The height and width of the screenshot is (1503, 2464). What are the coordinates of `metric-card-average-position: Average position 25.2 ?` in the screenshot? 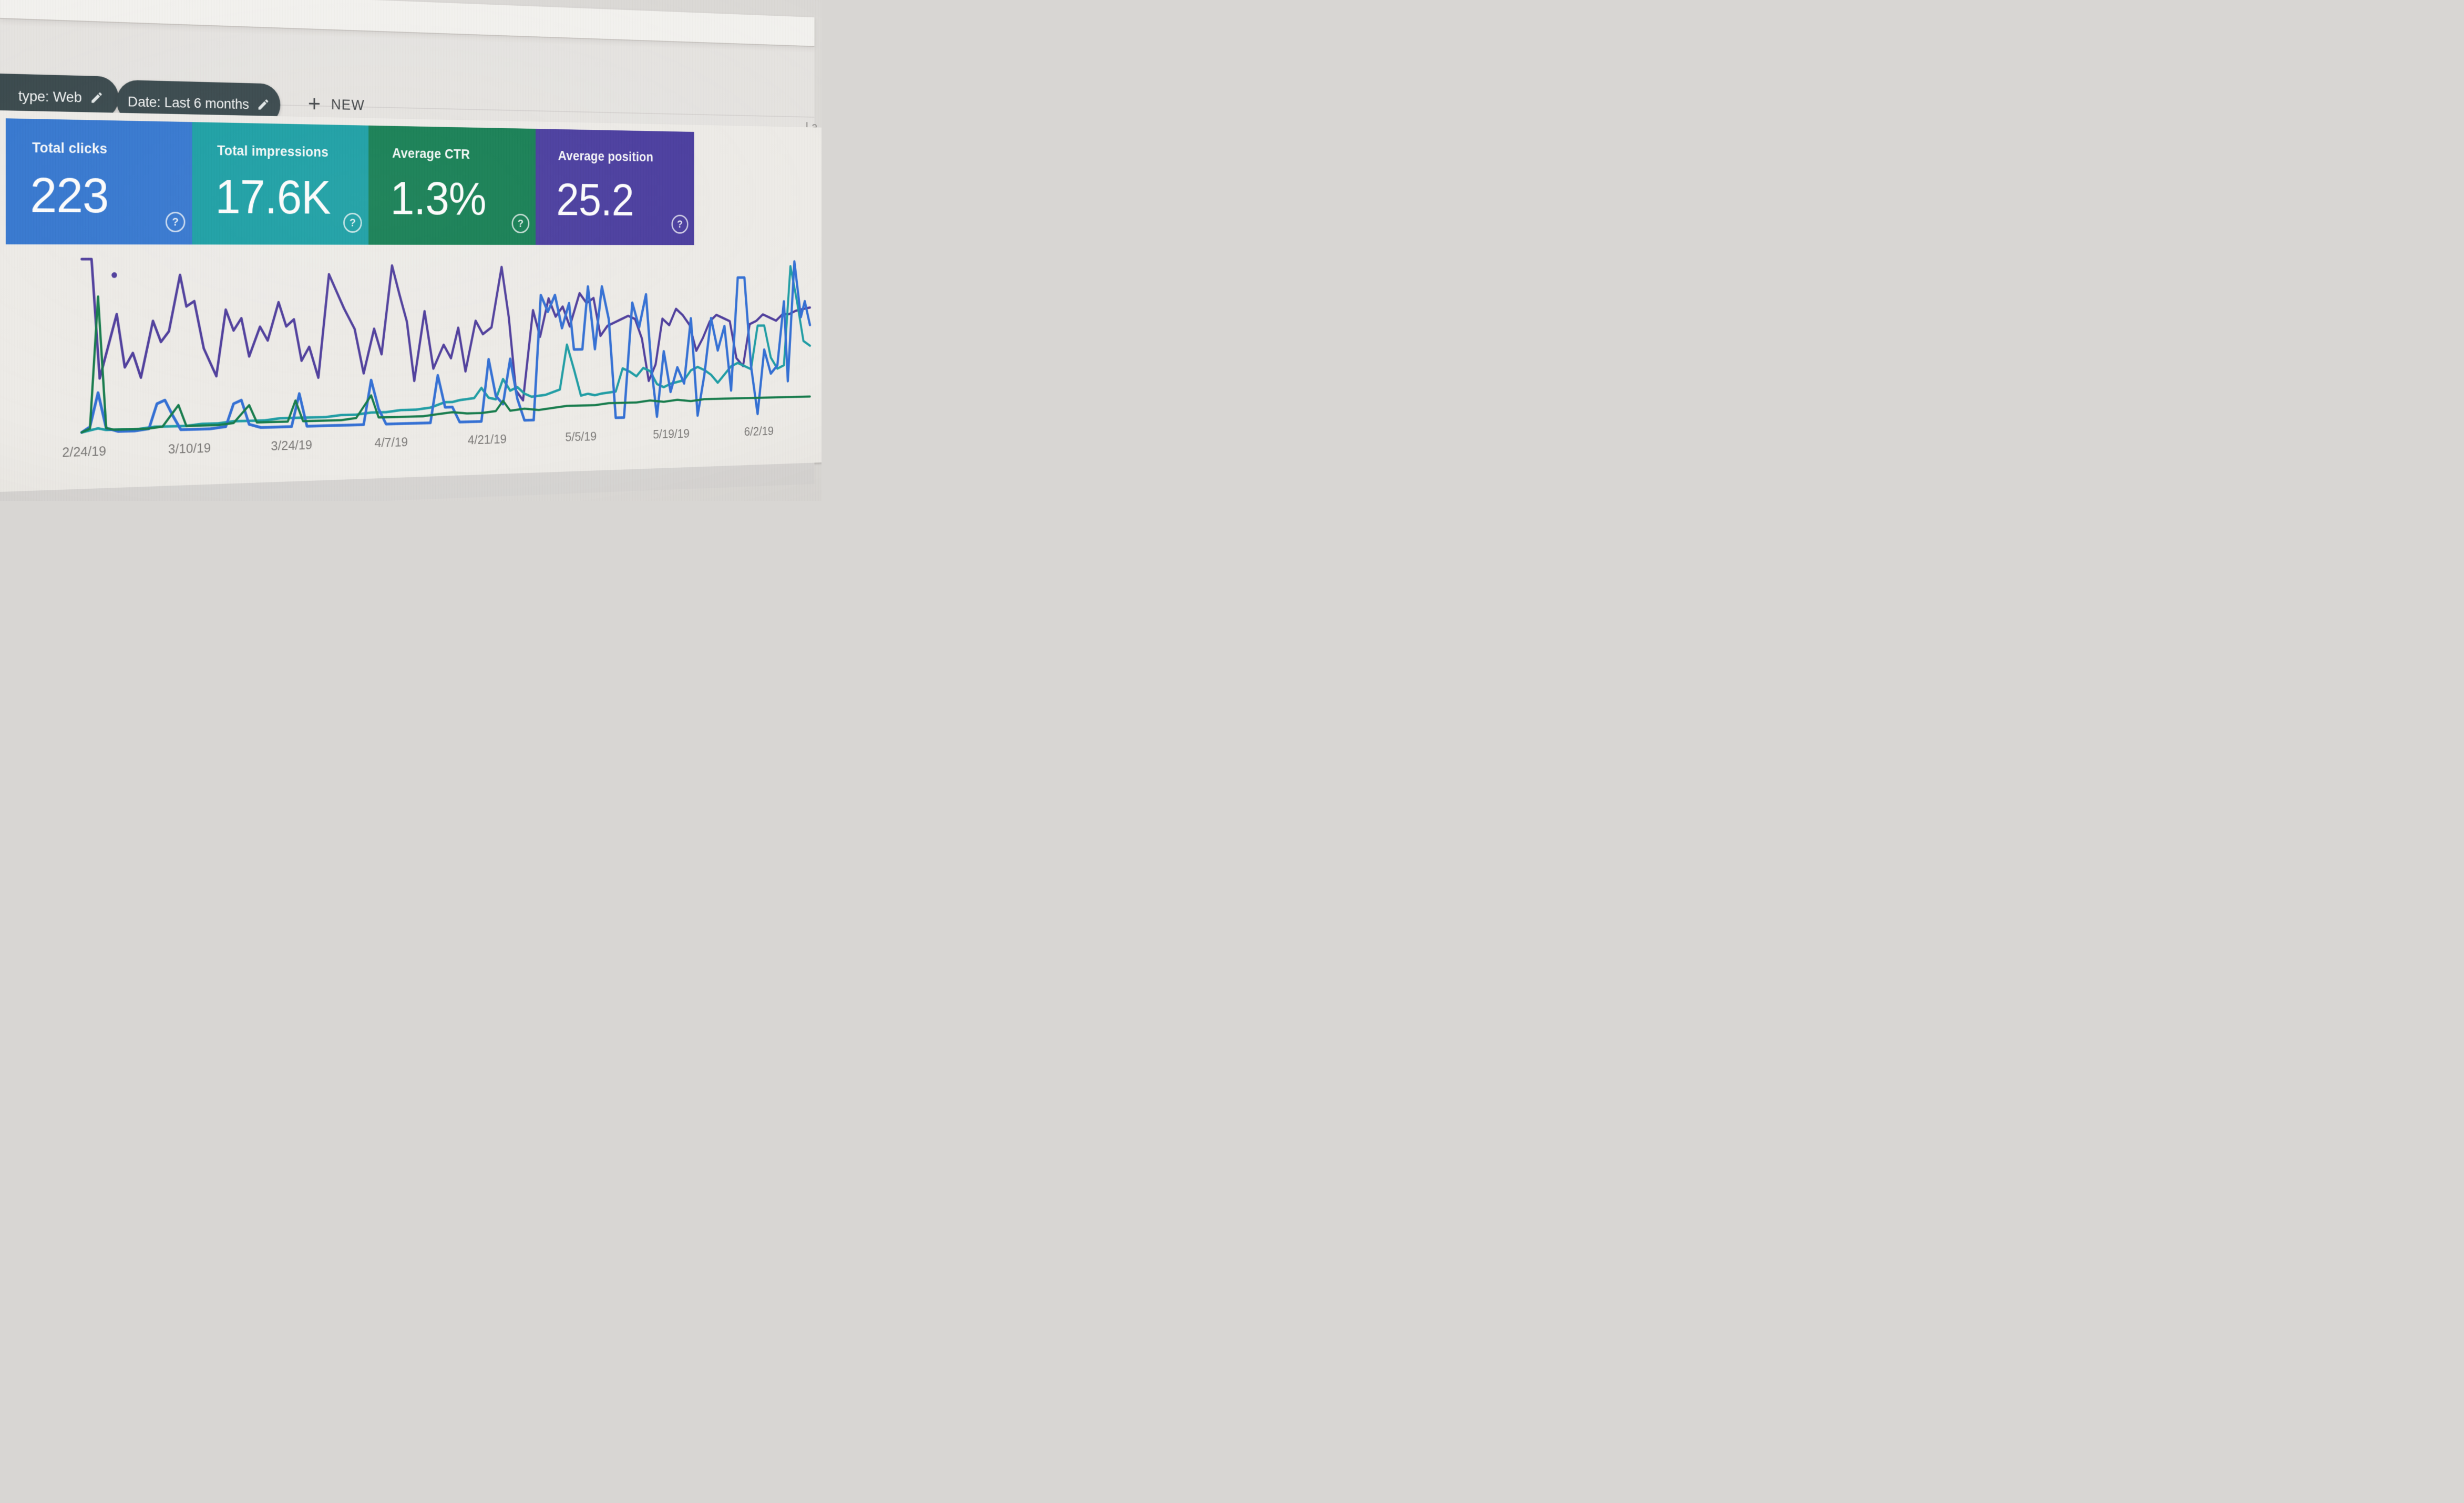 It's located at (615, 187).